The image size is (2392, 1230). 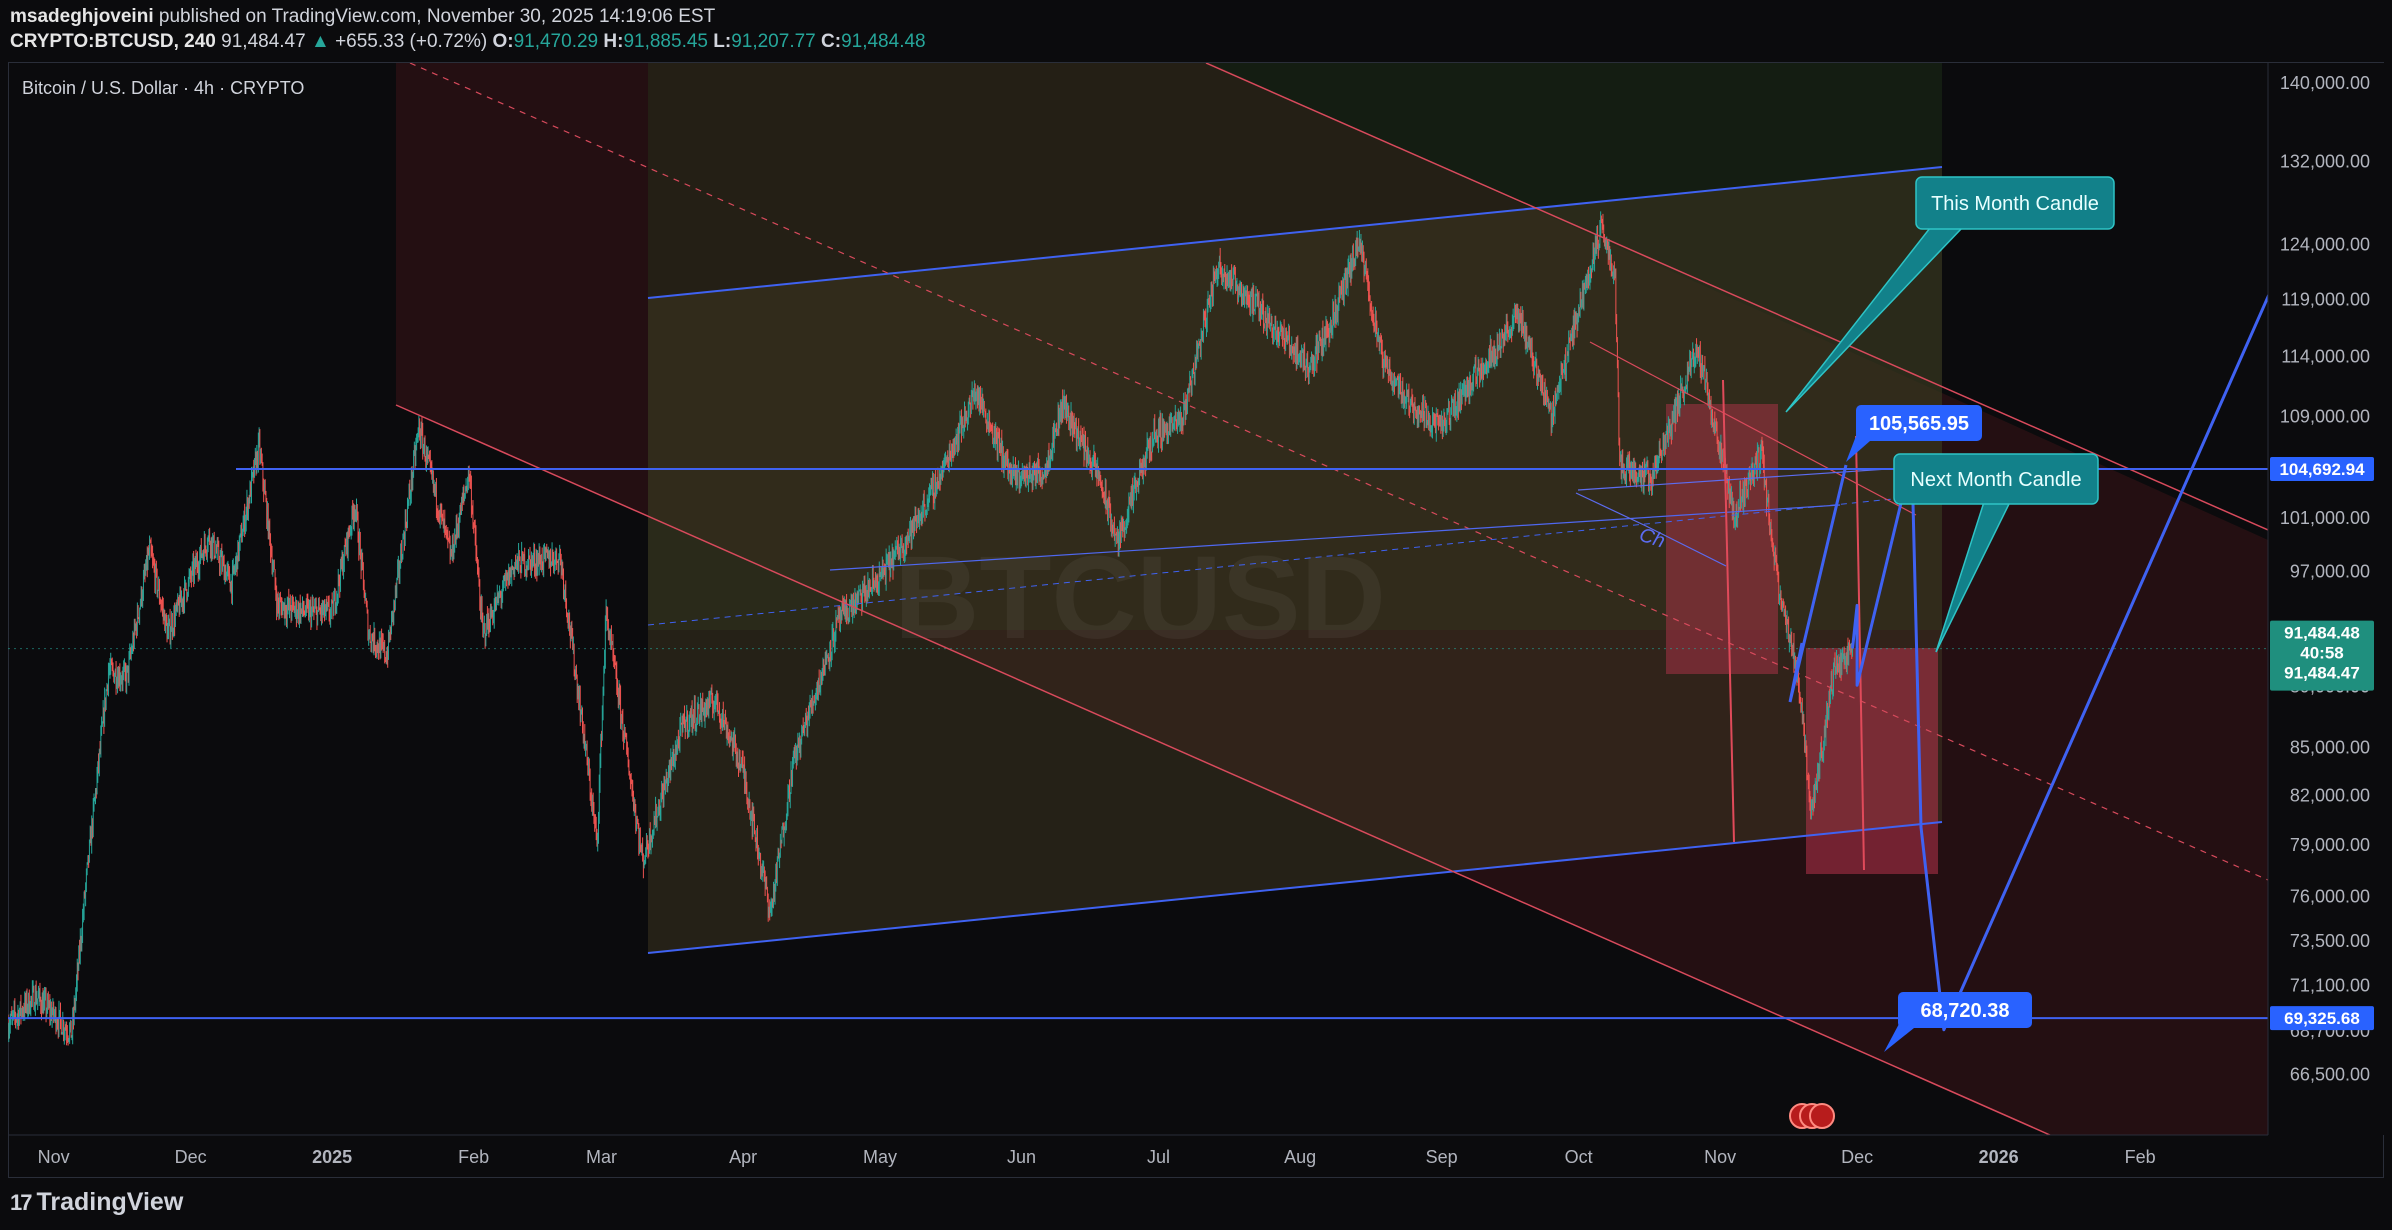 What do you see at coordinates (2330, 1075) in the screenshot?
I see `price-tick-label: 66,500.00` at bounding box center [2330, 1075].